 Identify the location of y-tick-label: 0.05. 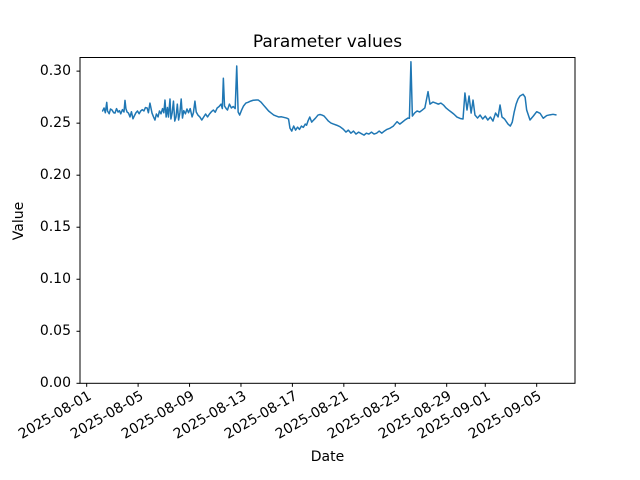
(55, 331).